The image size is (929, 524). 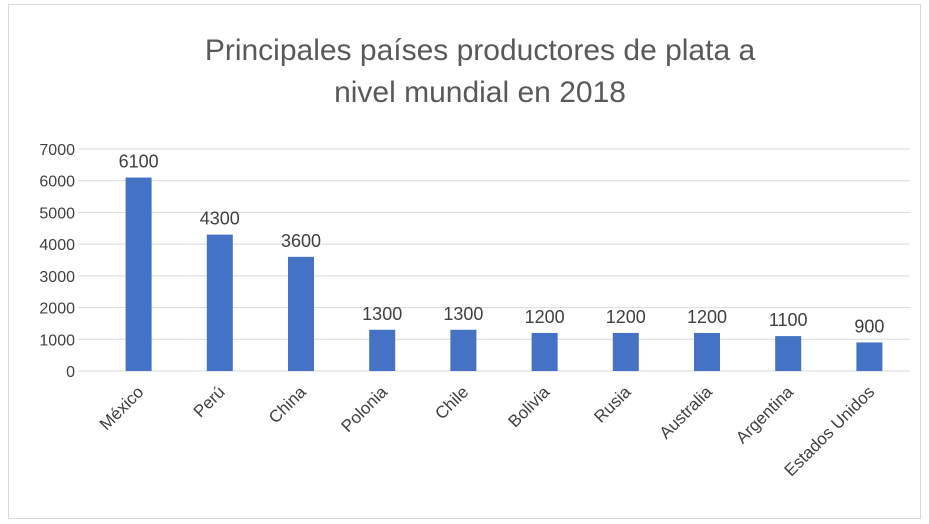 What do you see at coordinates (70, 372) in the screenshot?
I see `y-tick-label: 0` at bounding box center [70, 372].